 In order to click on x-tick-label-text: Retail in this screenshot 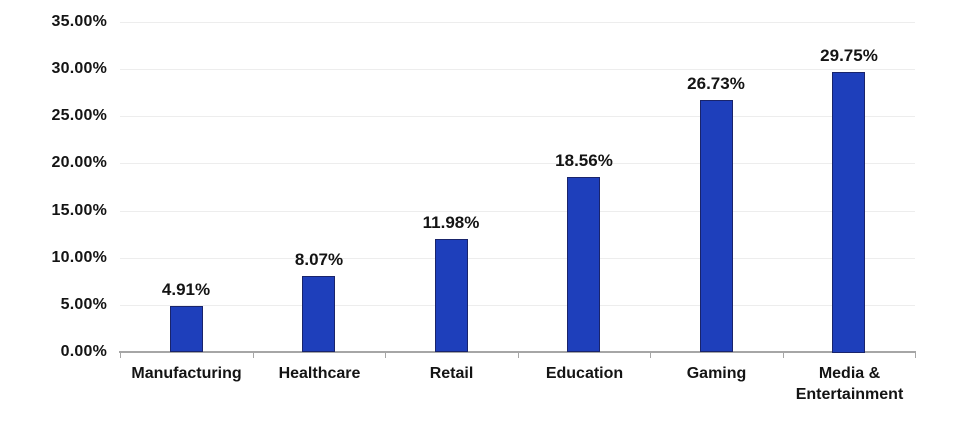, I will do `click(451, 373)`.